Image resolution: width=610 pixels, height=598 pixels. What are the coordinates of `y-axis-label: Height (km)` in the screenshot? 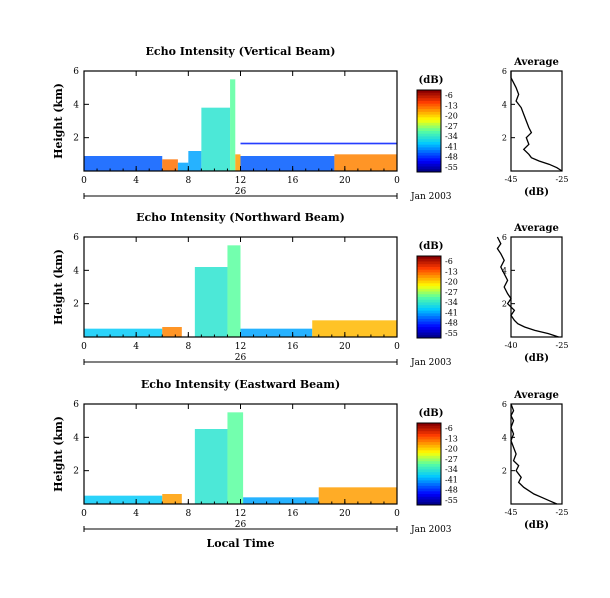 It's located at (58, 121).